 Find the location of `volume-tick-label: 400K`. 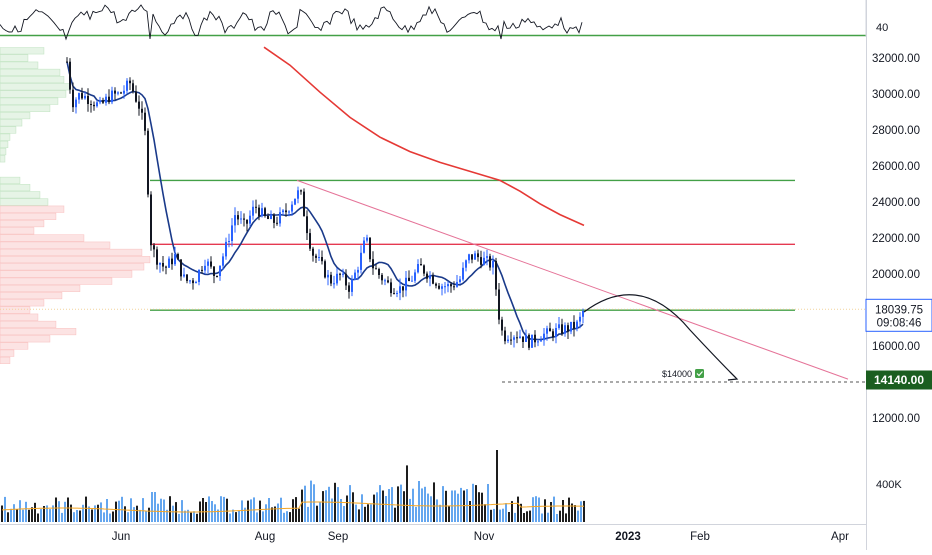

volume-tick-label: 400K is located at coordinates (889, 485).